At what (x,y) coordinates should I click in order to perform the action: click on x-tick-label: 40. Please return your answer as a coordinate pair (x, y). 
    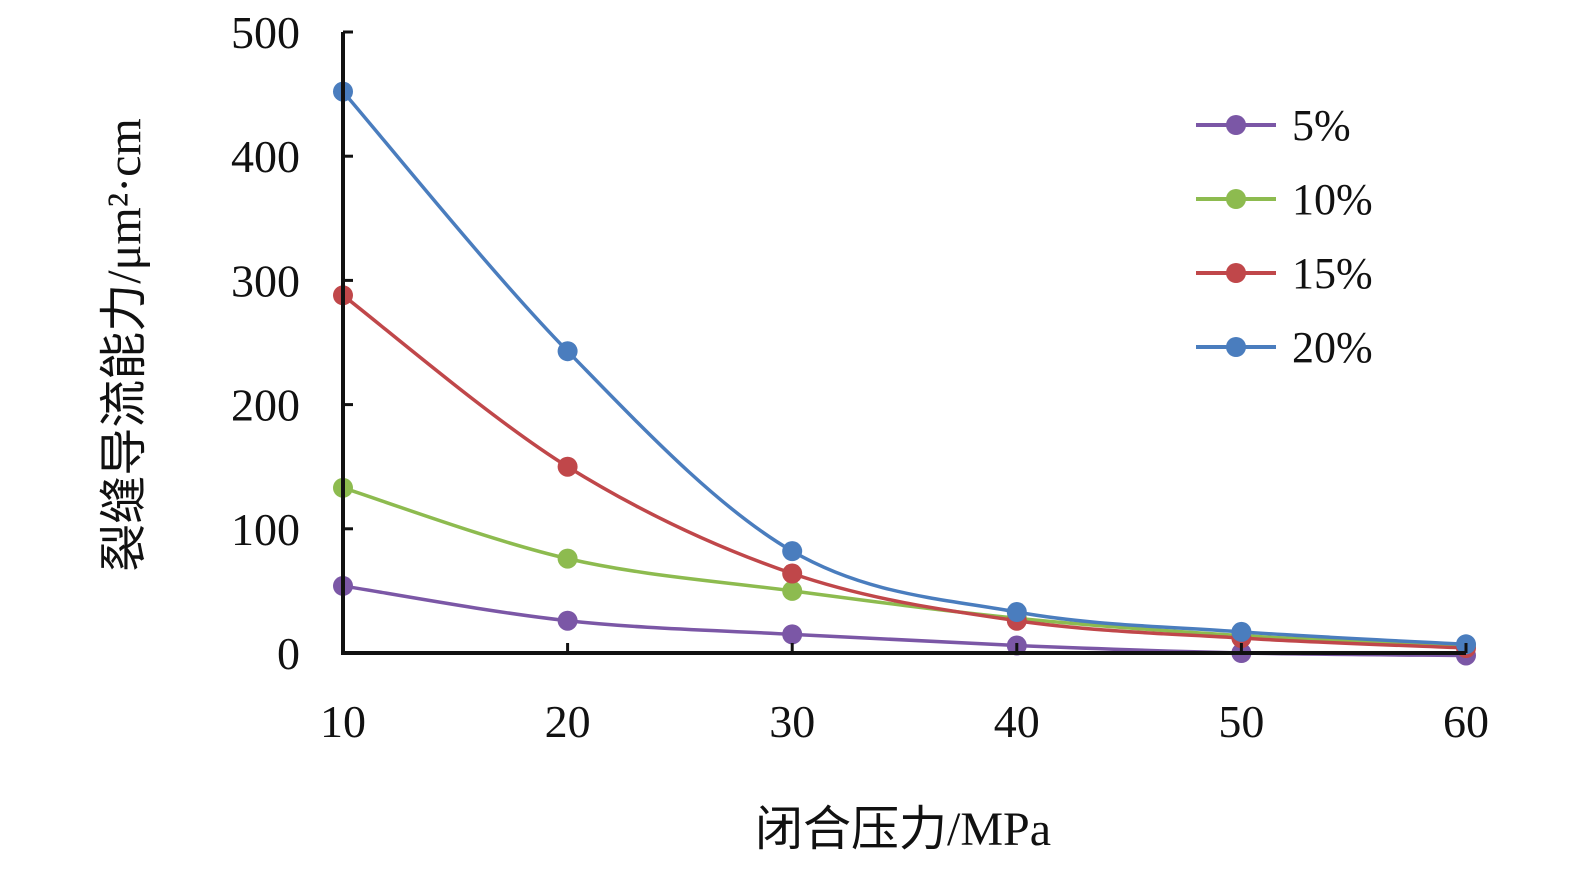
    Looking at the image, I should click on (1017, 721).